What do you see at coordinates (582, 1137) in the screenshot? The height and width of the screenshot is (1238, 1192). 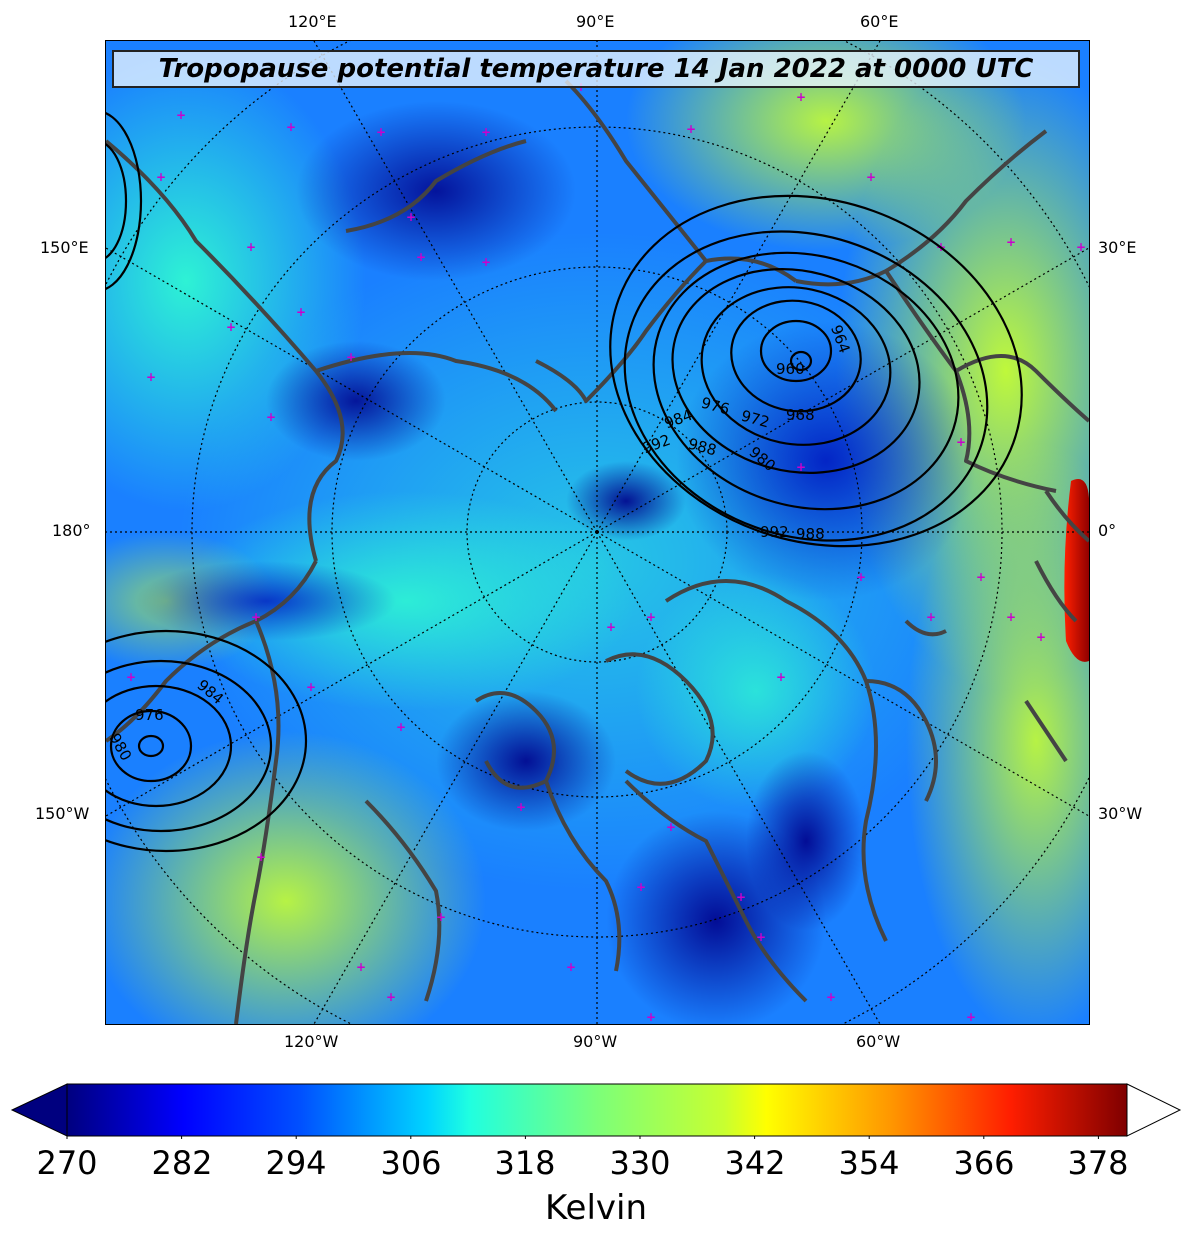 I see `colorbar-ticks` at bounding box center [582, 1137].